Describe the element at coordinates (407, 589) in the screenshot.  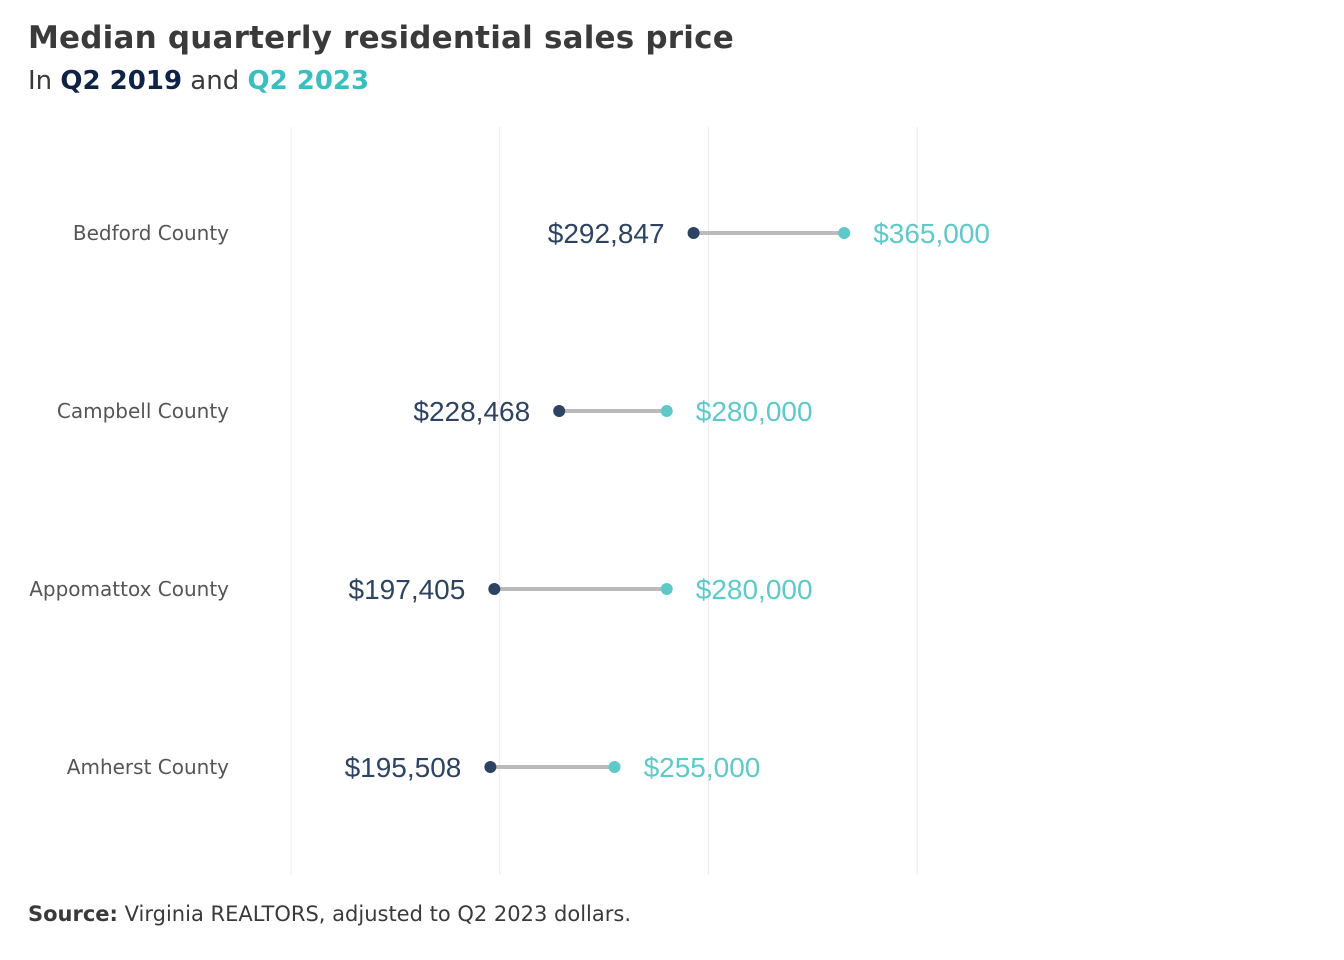
I see `value-label-q2-2019: $197,405` at that location.